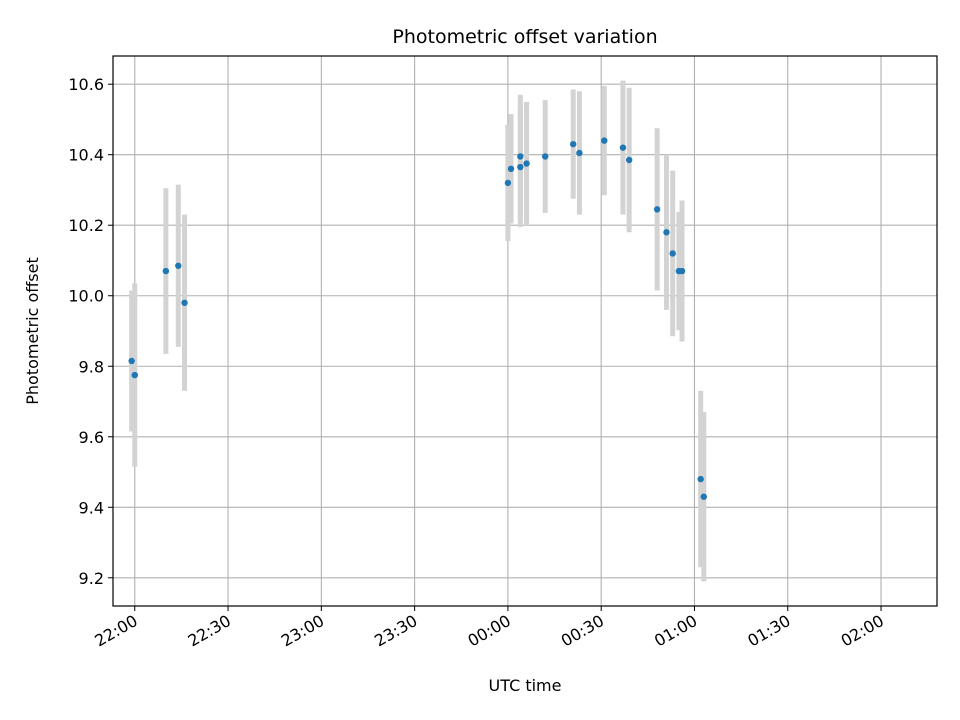 The width and height of the screenshot is (960, 720). I want to click on y-tick-label: 9.6, so click(91, 437).